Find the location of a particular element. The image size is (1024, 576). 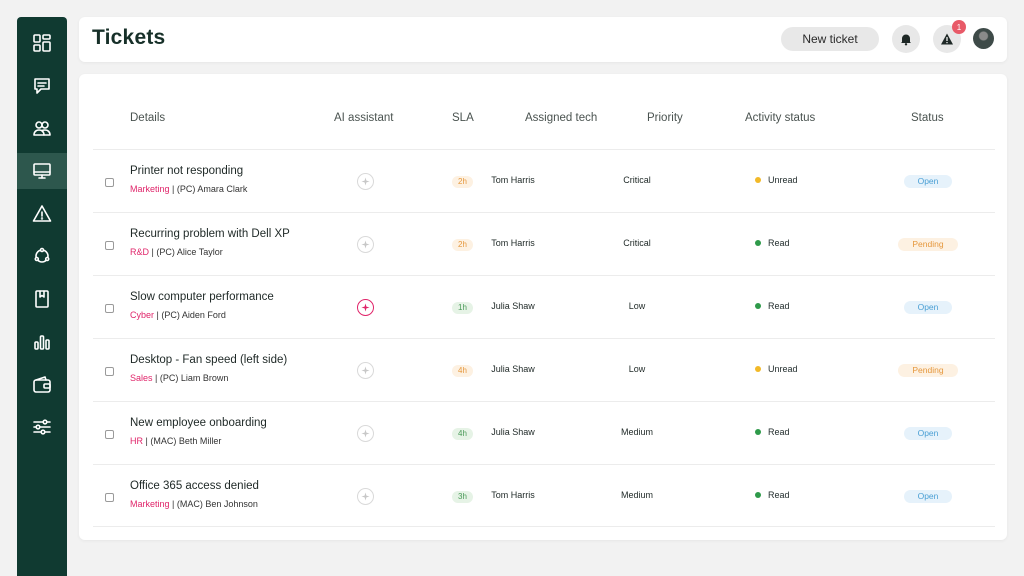

warning-icon is located at coordinates (947, 39).